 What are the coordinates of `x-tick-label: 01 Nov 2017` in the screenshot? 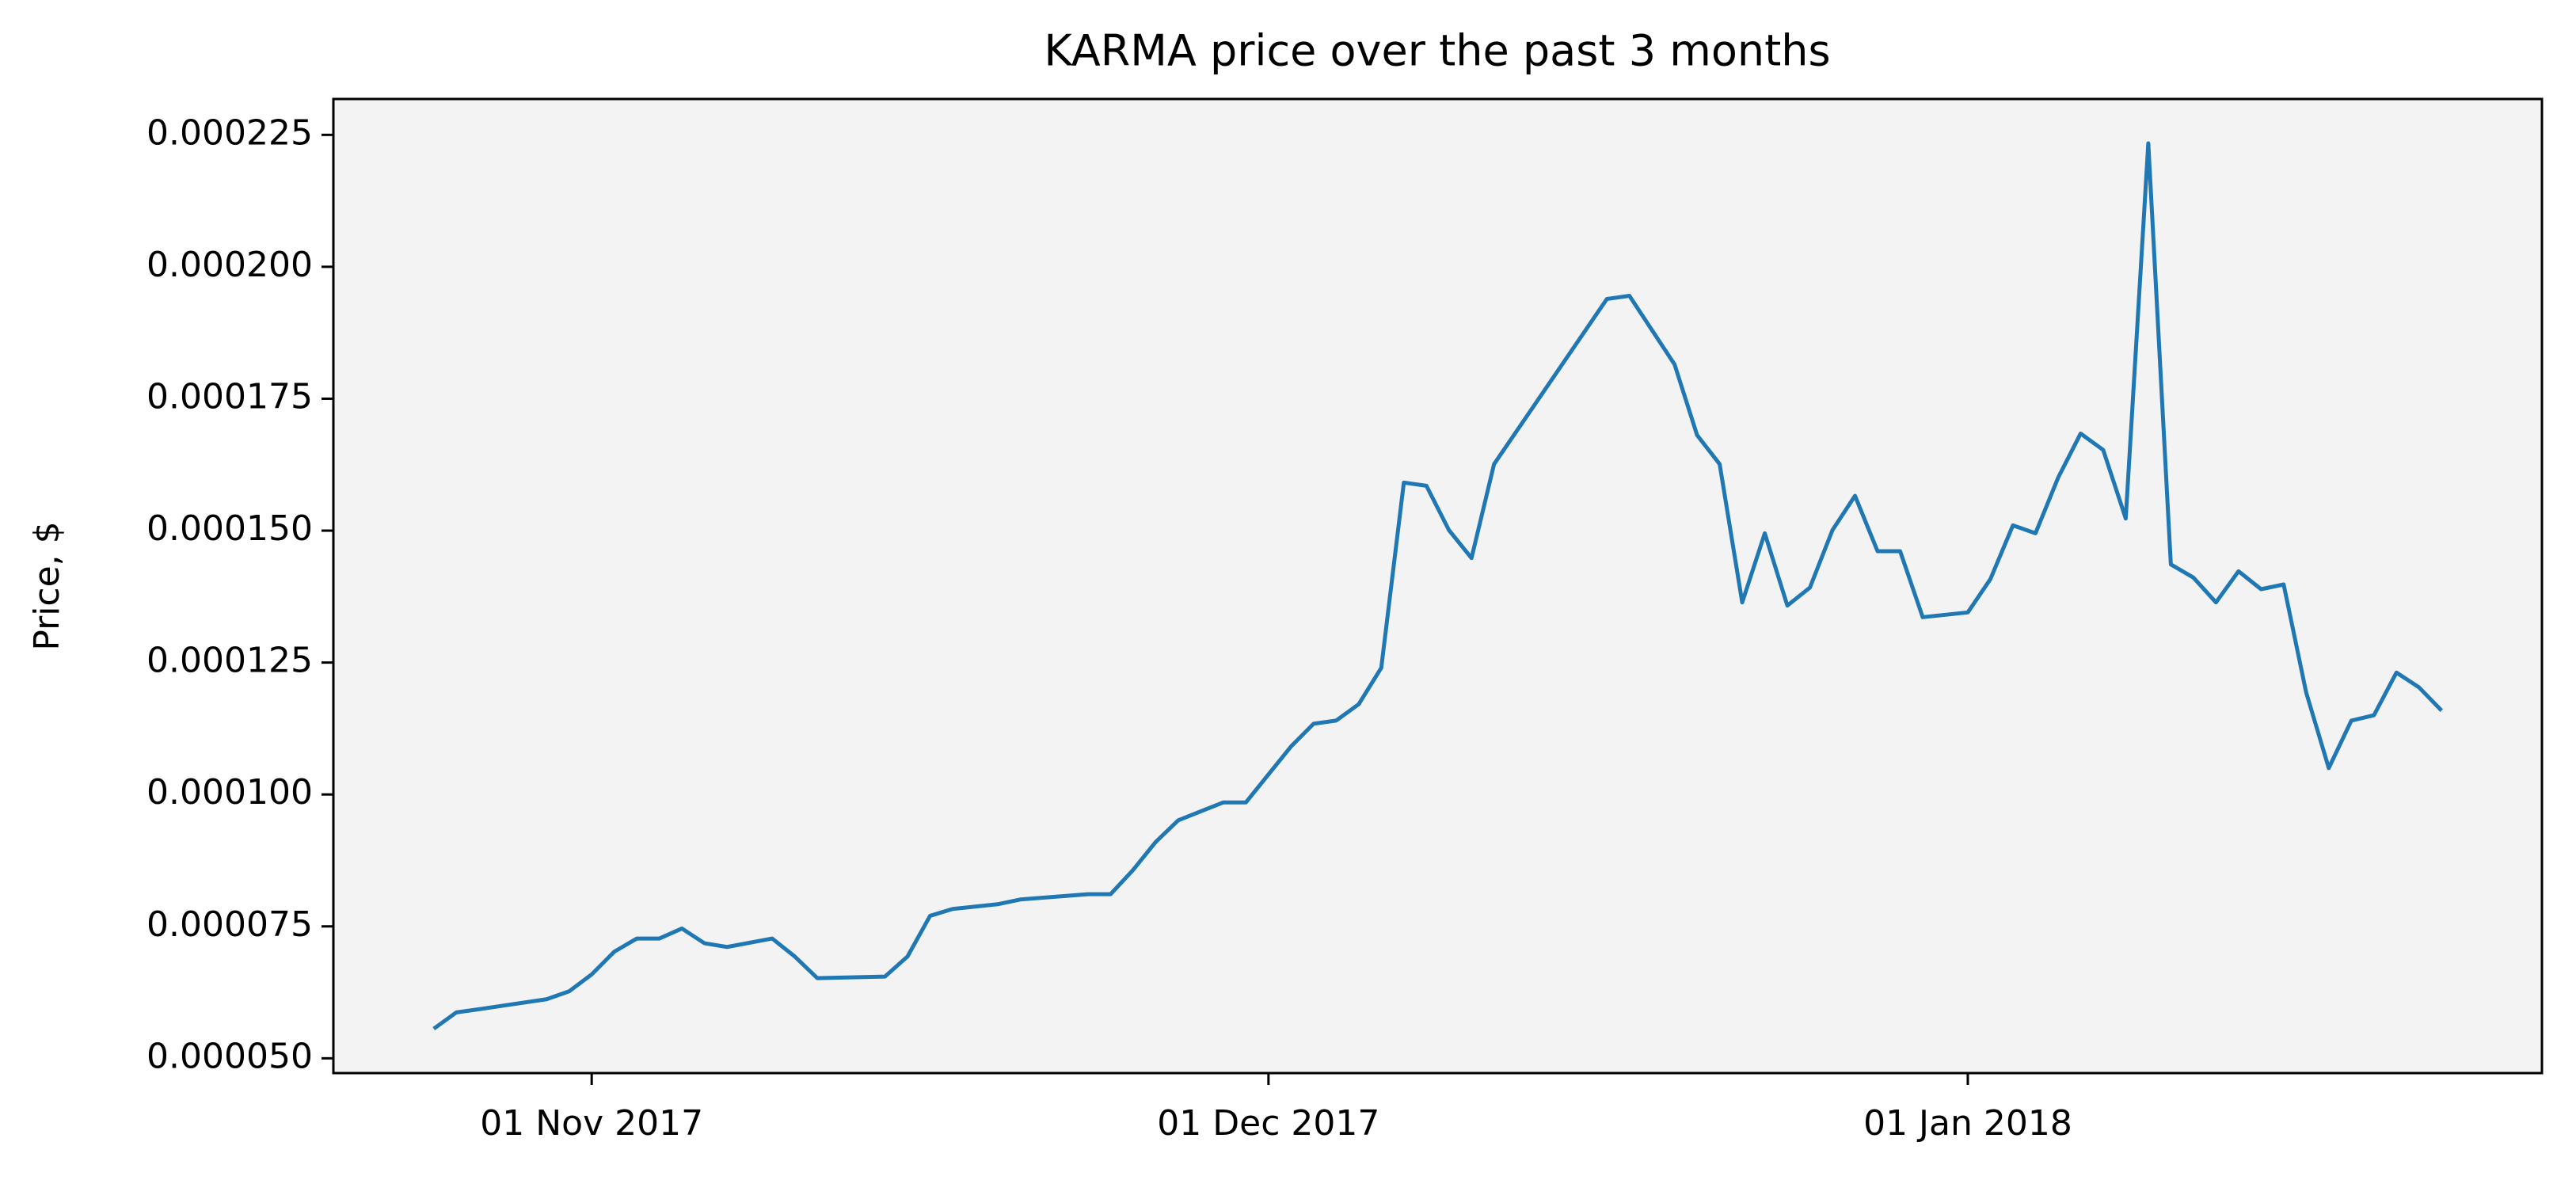 It's located at (591, 1123).